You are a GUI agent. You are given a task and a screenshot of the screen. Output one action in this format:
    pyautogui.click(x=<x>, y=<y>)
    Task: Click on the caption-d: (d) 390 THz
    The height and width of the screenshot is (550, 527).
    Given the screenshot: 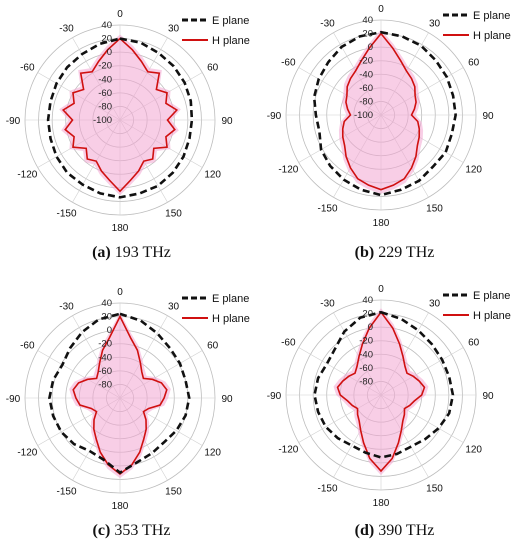 What is the action you would take?
    pyautogui.click(x=394, y=530)
    